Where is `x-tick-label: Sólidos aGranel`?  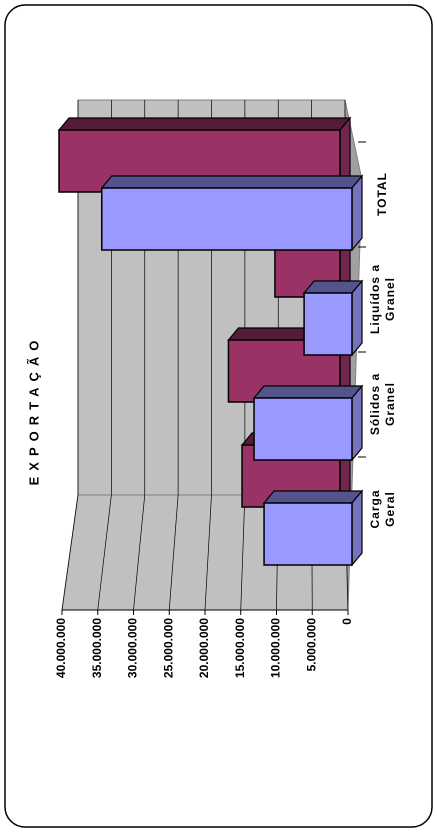
x-tick-label: Sólidos aGranel is located at coordinates (382, 404).